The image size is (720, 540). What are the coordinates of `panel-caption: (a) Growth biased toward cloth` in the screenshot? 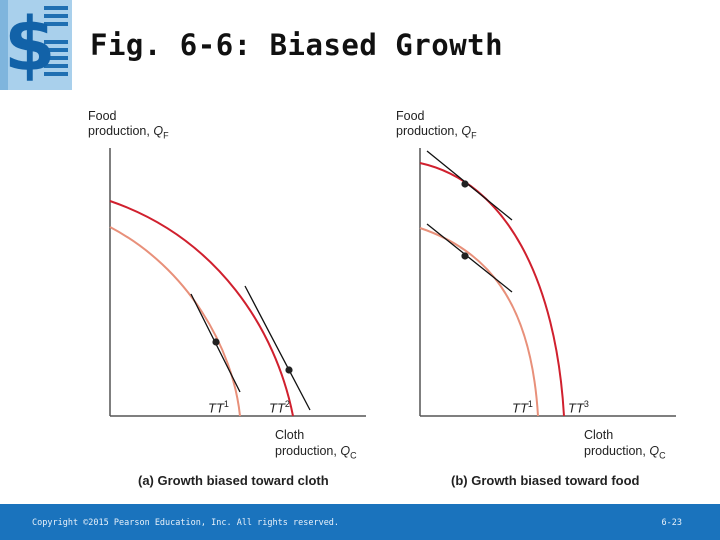 It's located at (233, 480).